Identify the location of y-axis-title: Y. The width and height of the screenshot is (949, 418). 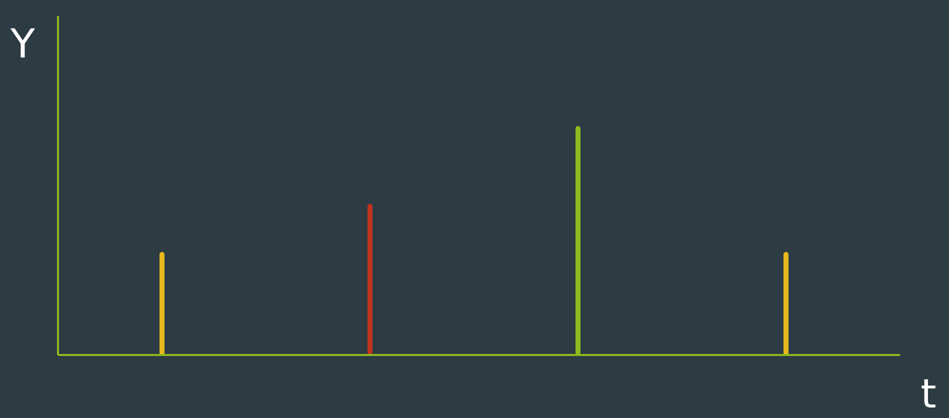
(23, 45).